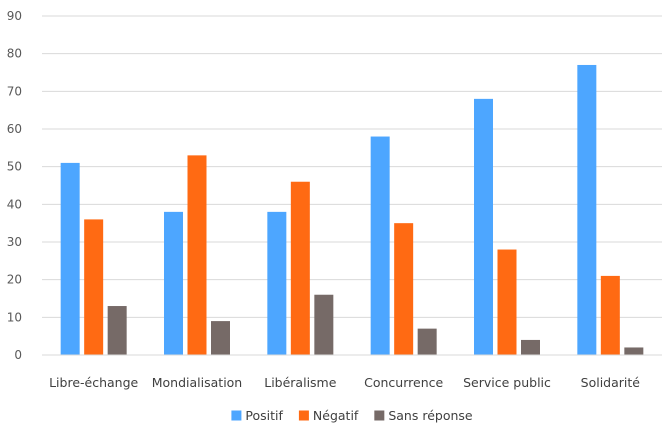 This screenshot has width=670, height=430. Describe the element at coordinates (14, 317) in the screenshot. I see `y-tick-label: 10` at that location.